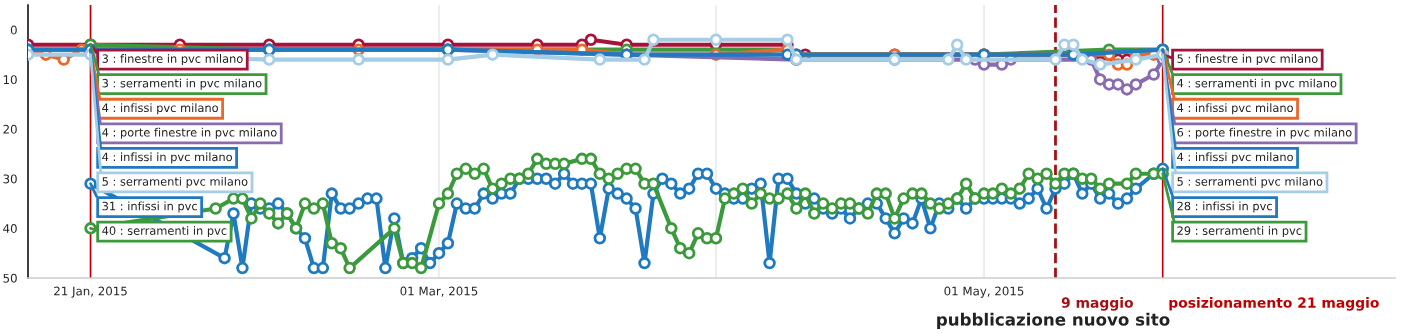 This screenshot has width=1404, height=334. What do you see at coordinates (10, 179) in the screenshot?
I see `y-tick-label: 30` at bounding box center [10, 179].